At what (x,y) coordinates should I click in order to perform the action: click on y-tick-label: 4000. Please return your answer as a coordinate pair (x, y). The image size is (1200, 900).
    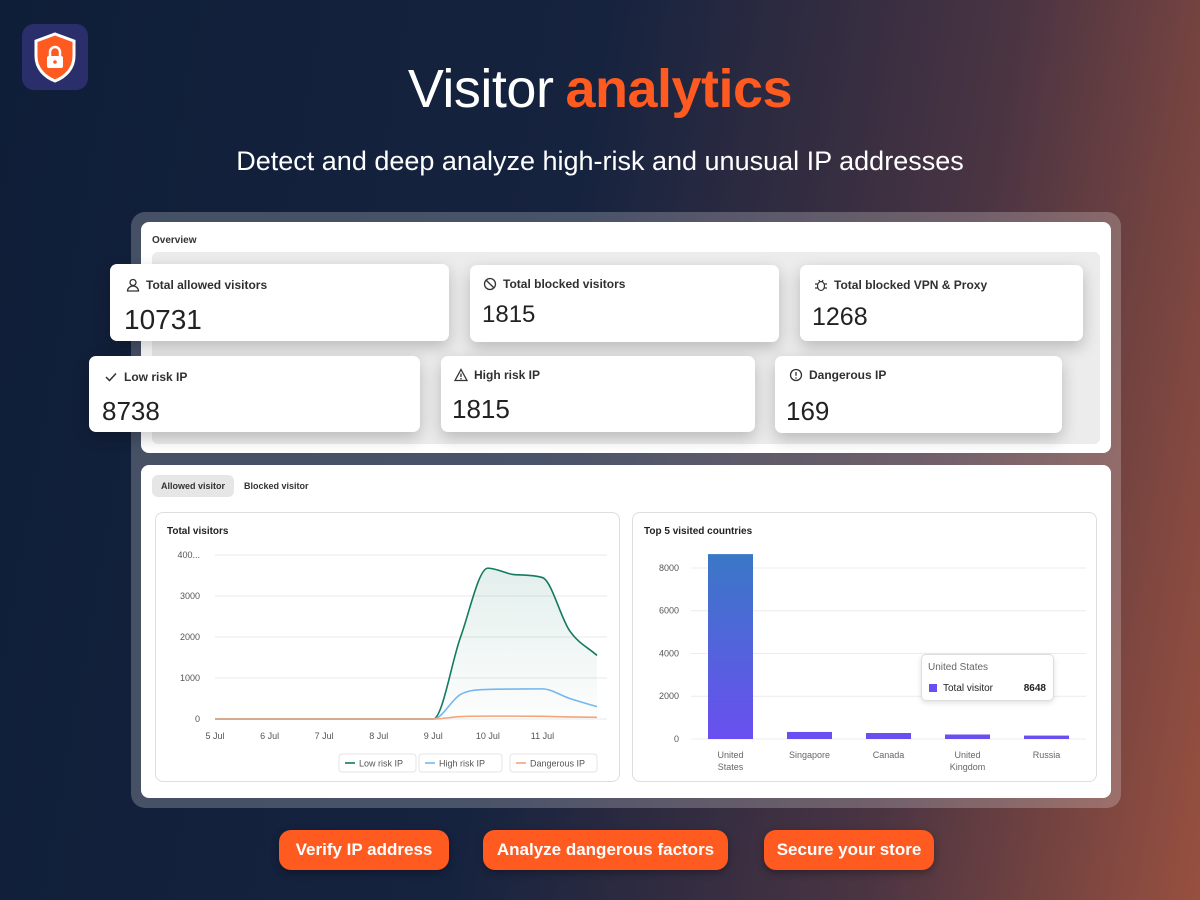
    Looking at the image, I should click on (669, 653).